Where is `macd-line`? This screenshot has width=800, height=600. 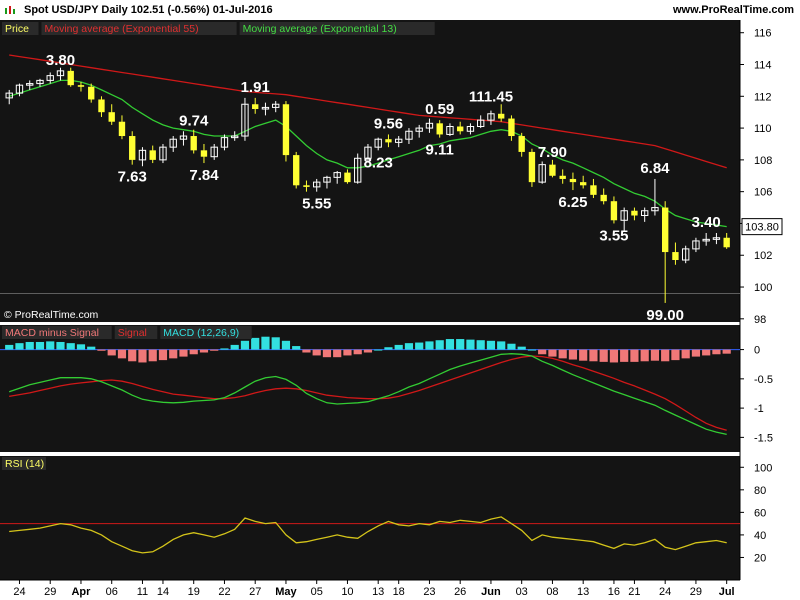 macd-line is located at coordinates (367, 394).